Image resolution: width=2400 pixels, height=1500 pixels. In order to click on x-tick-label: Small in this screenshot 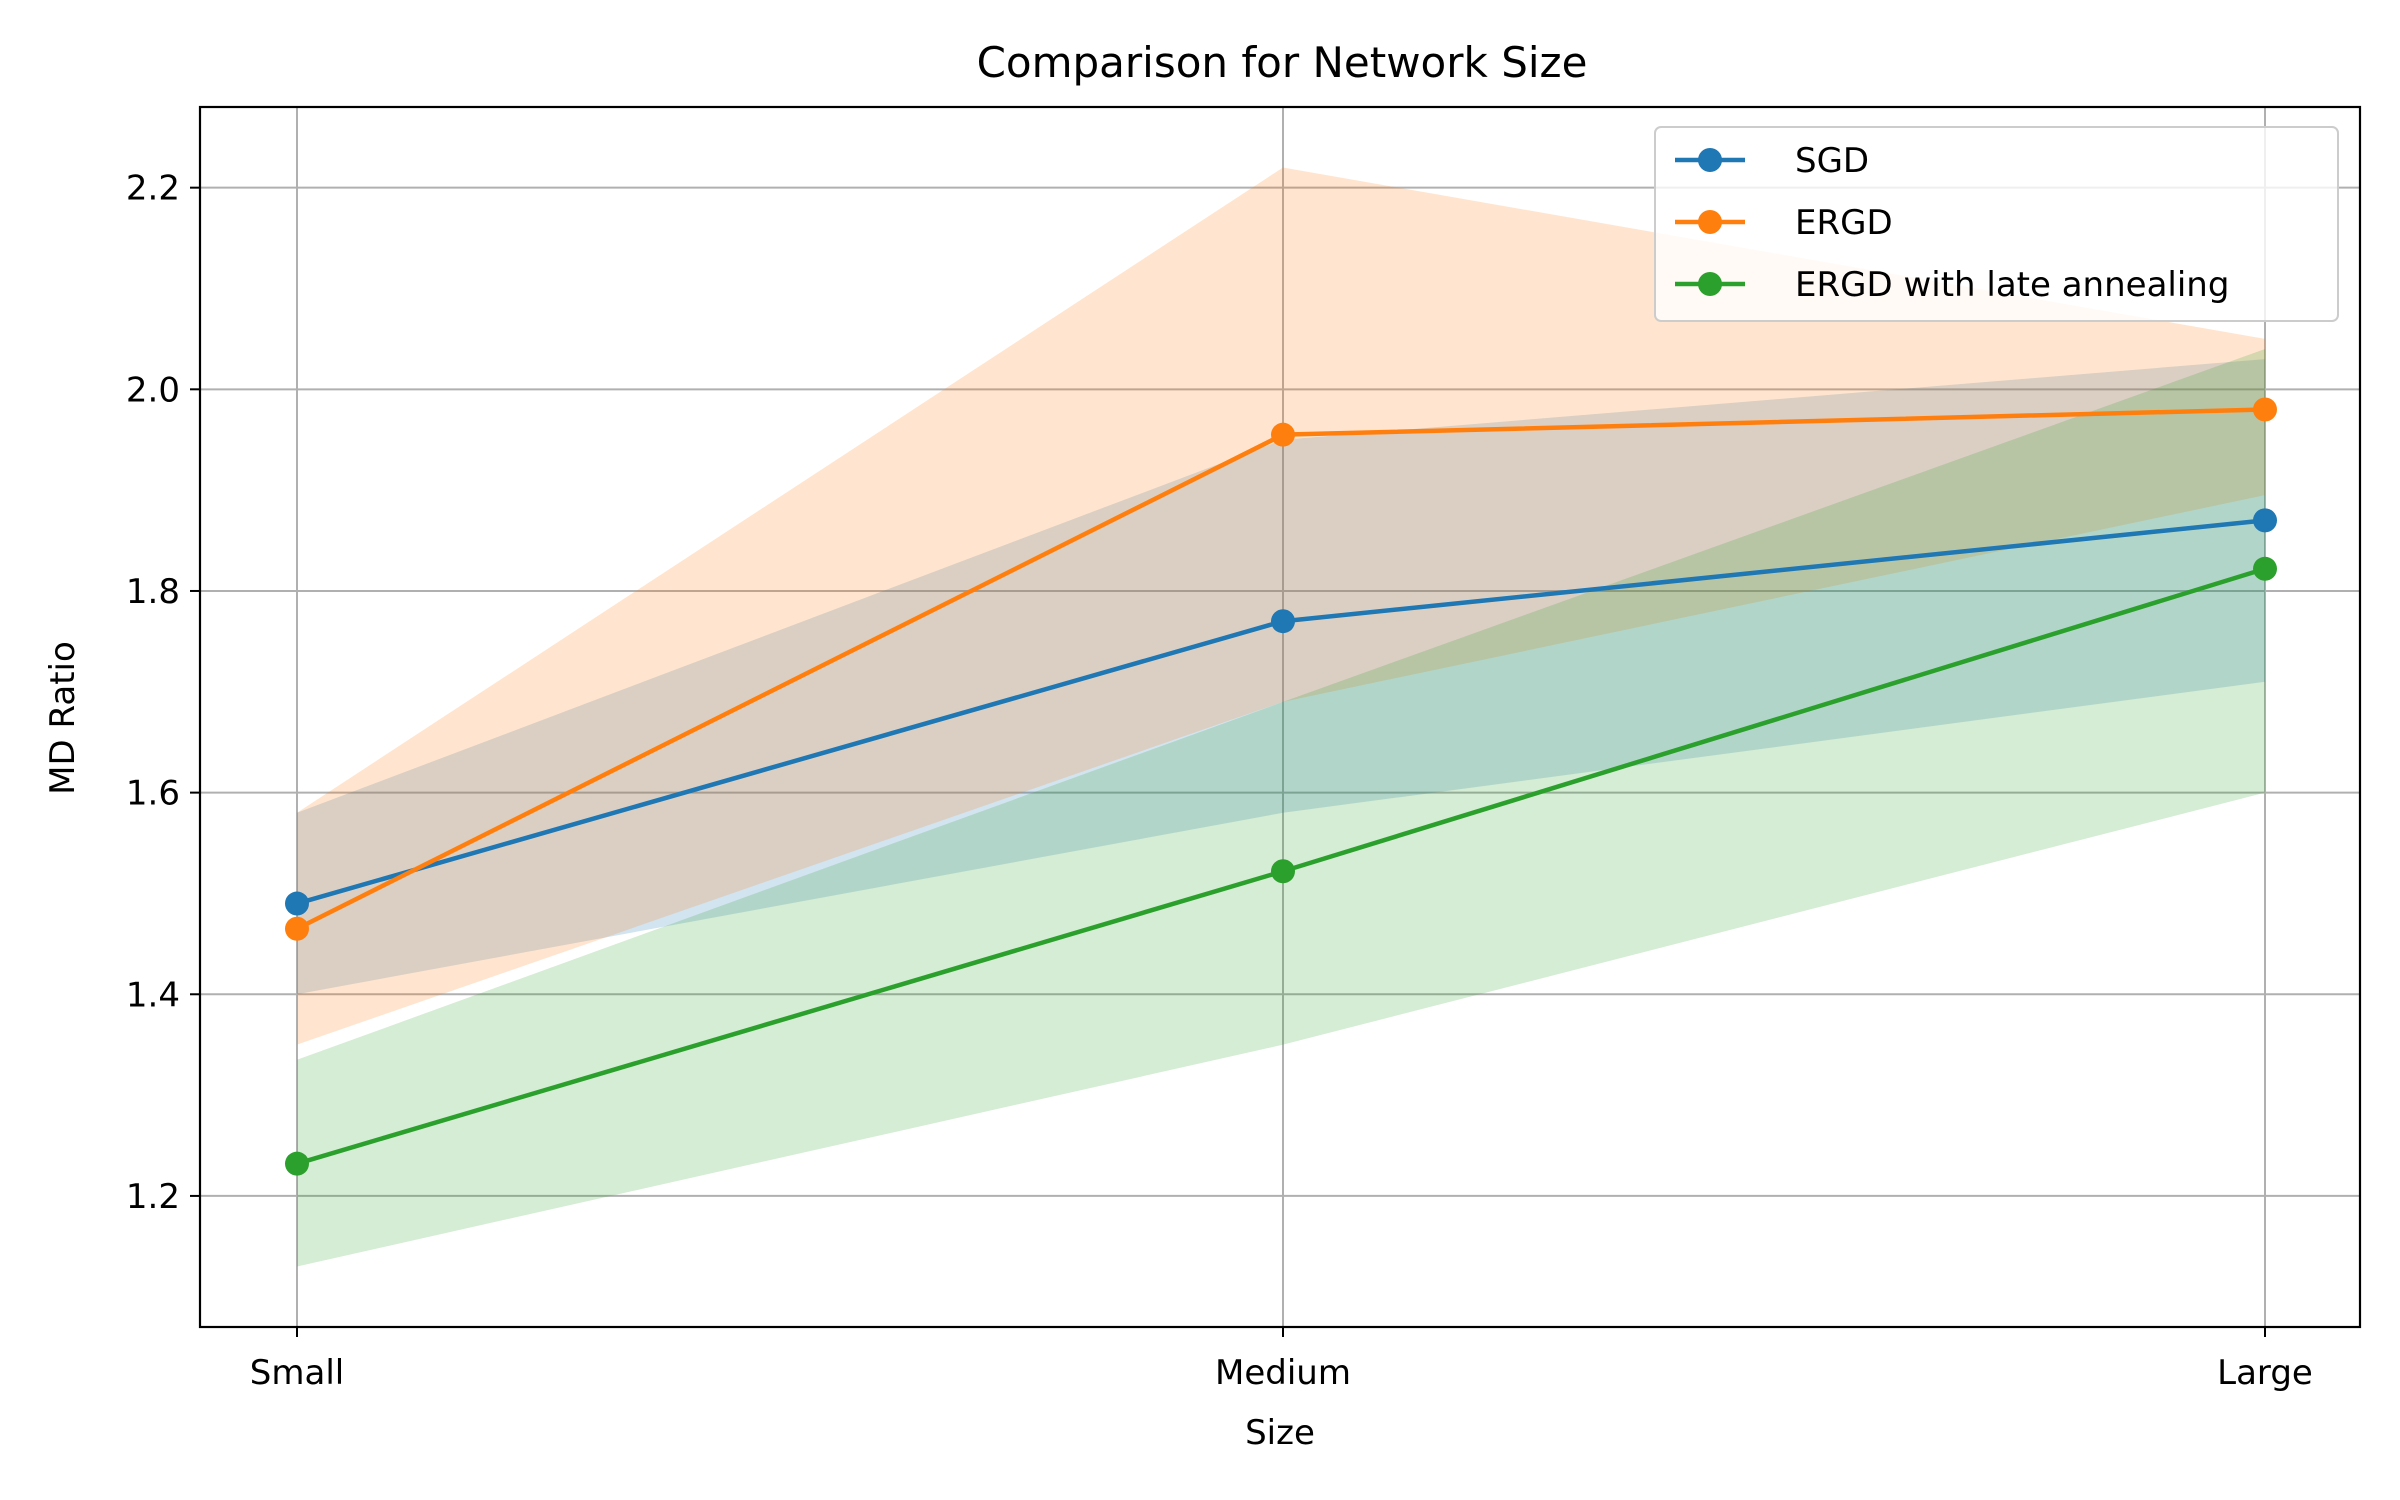, I will do `click(297, 1373)`.